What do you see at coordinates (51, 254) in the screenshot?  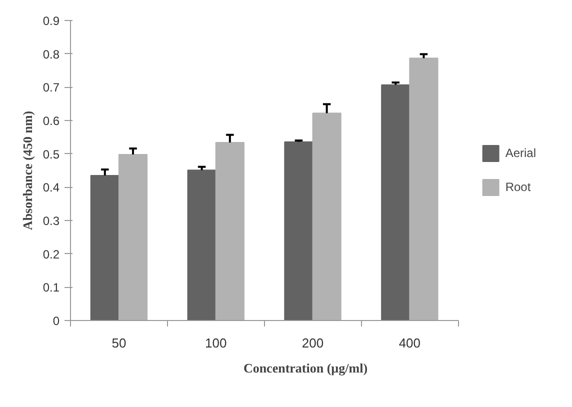 I see `y-tick-label: 0.2` at bounding box center [51, 254].